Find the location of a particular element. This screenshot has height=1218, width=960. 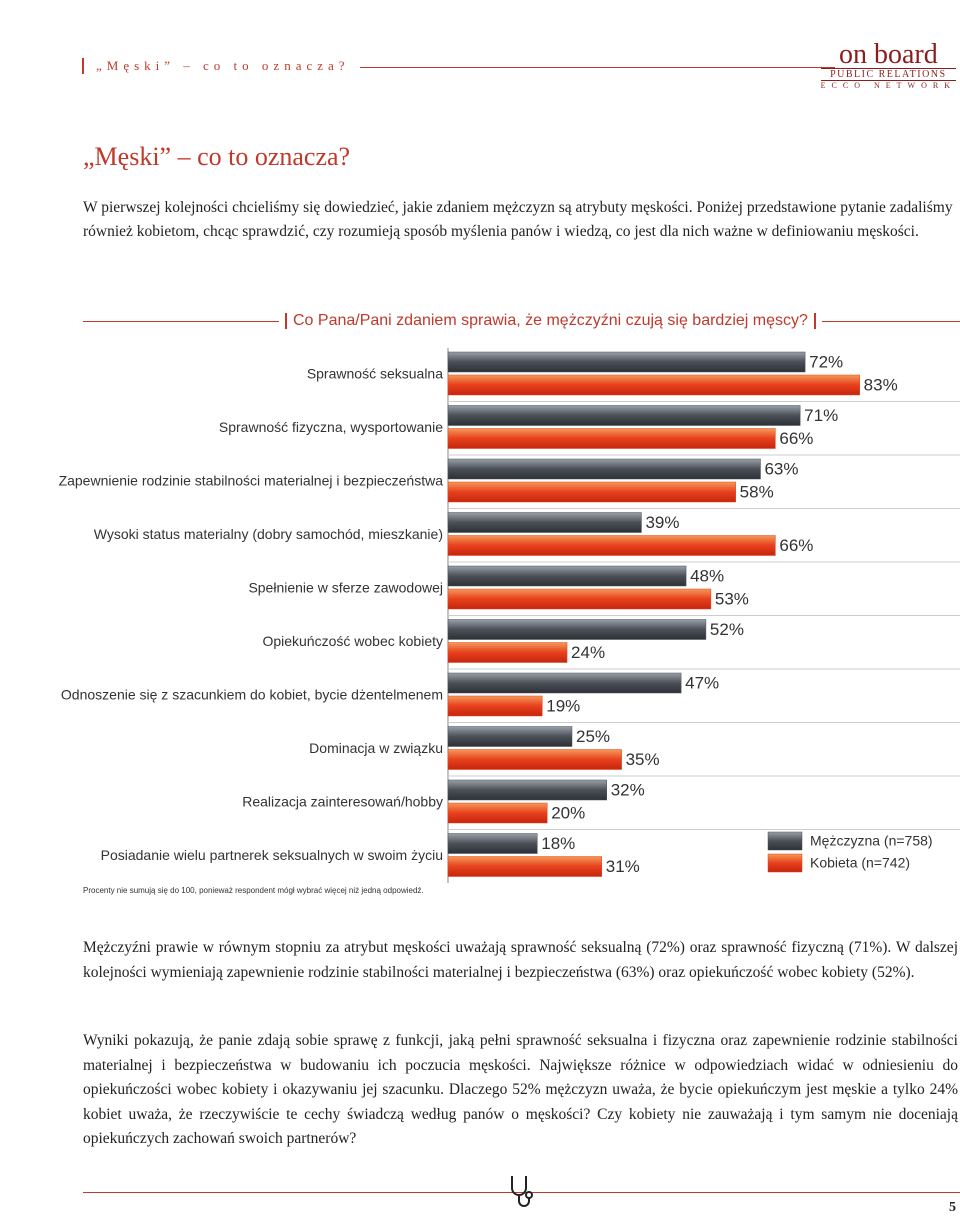

category-label: Spełnienie w sferze zawodowej is located at coordinates (345, 588).